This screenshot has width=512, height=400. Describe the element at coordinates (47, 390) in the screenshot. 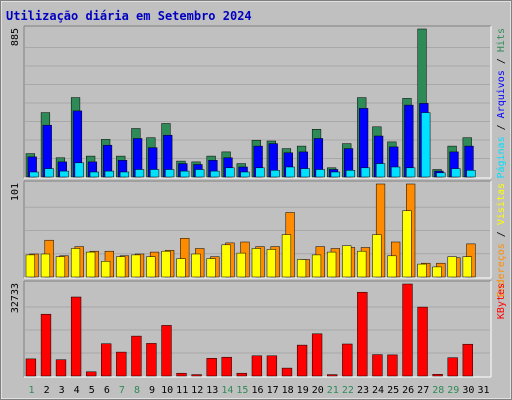

I see `x-tick-label: 2` at that location.